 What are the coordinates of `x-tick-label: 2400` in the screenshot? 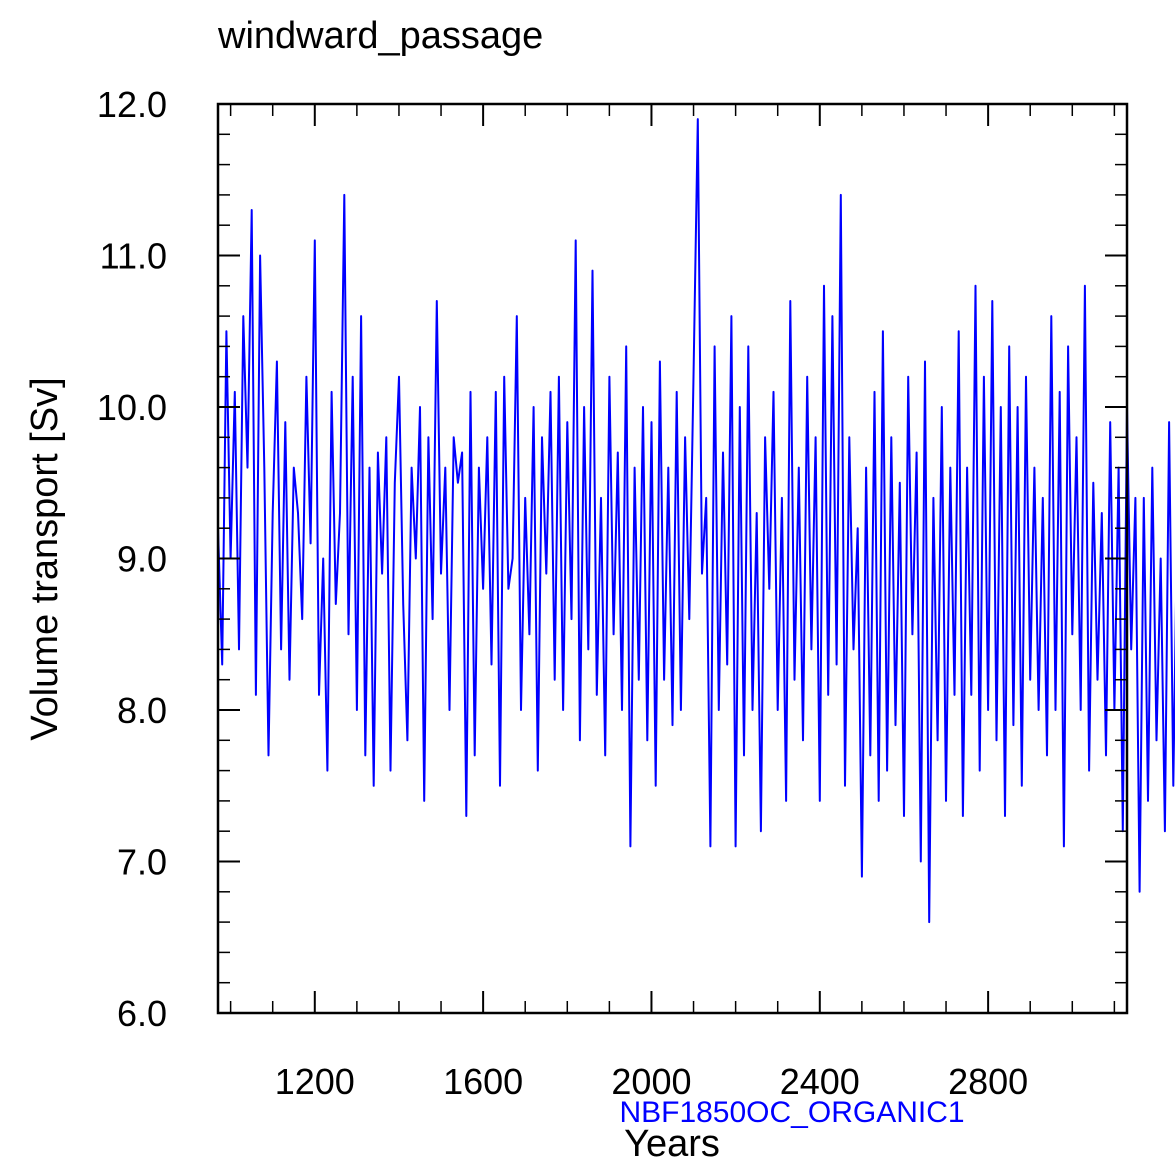 It's located at (820, 1081).